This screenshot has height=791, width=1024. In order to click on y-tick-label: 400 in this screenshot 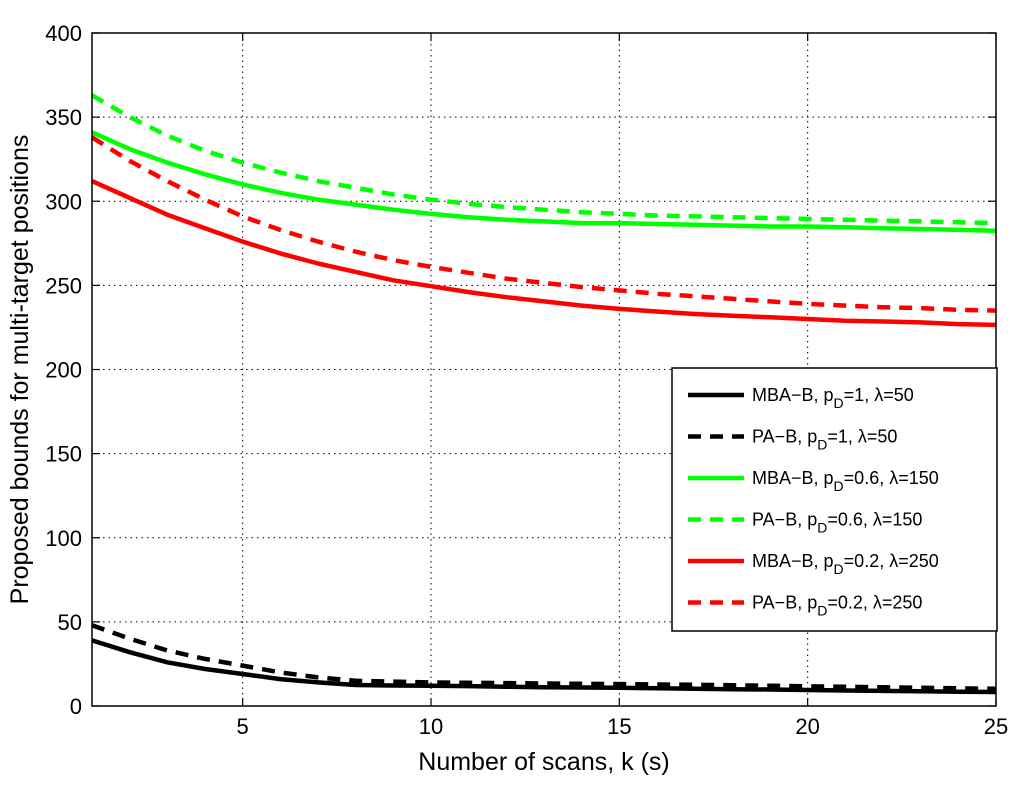, I will do `click(63, 33)`.